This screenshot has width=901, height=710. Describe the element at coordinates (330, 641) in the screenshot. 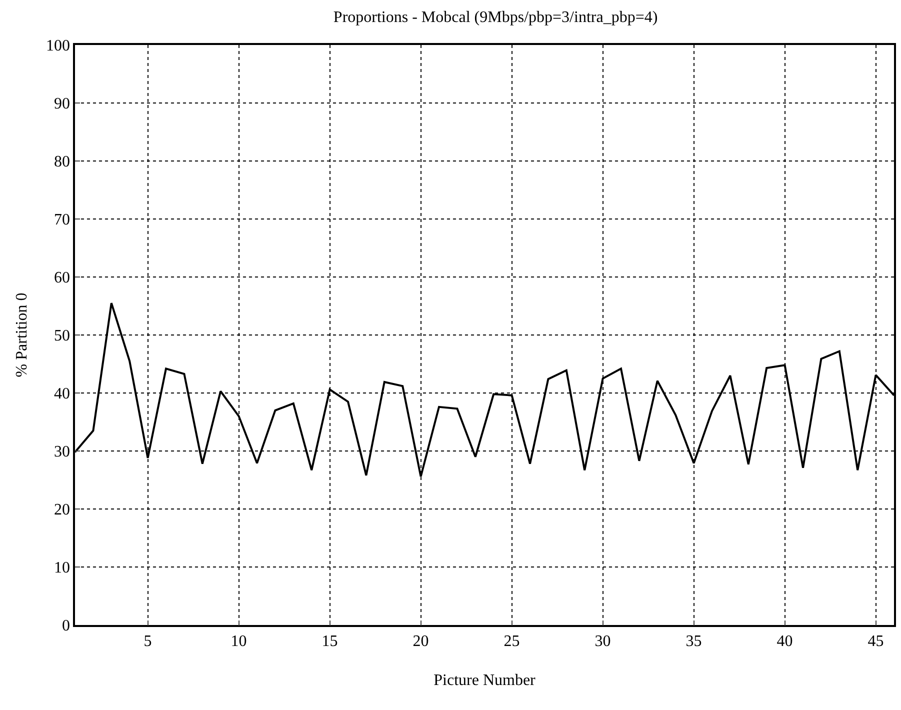

I see `x-tick-label: 15` at that location.